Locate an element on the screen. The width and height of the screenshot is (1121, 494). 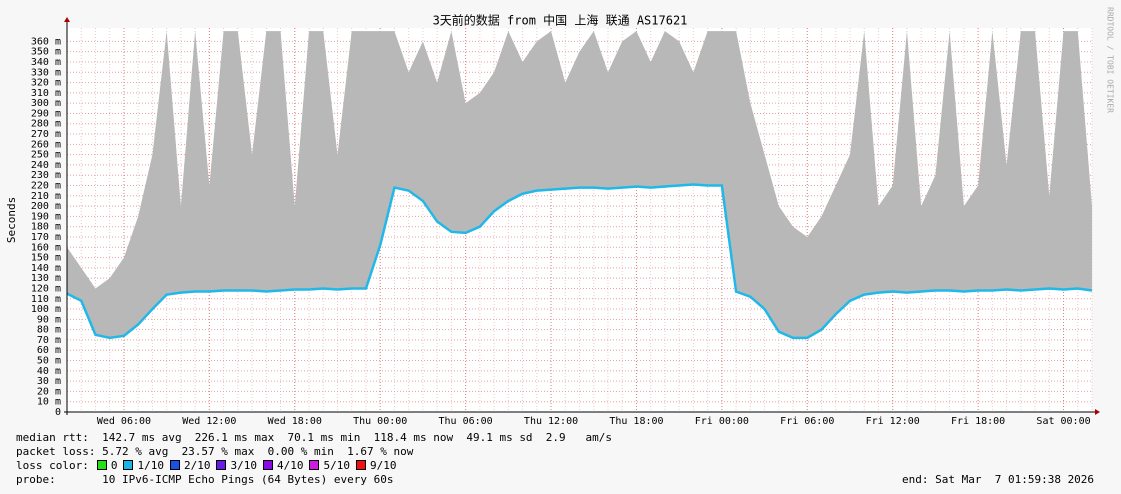
y-tick-label: 320 m is located at coordinates (46, 83).